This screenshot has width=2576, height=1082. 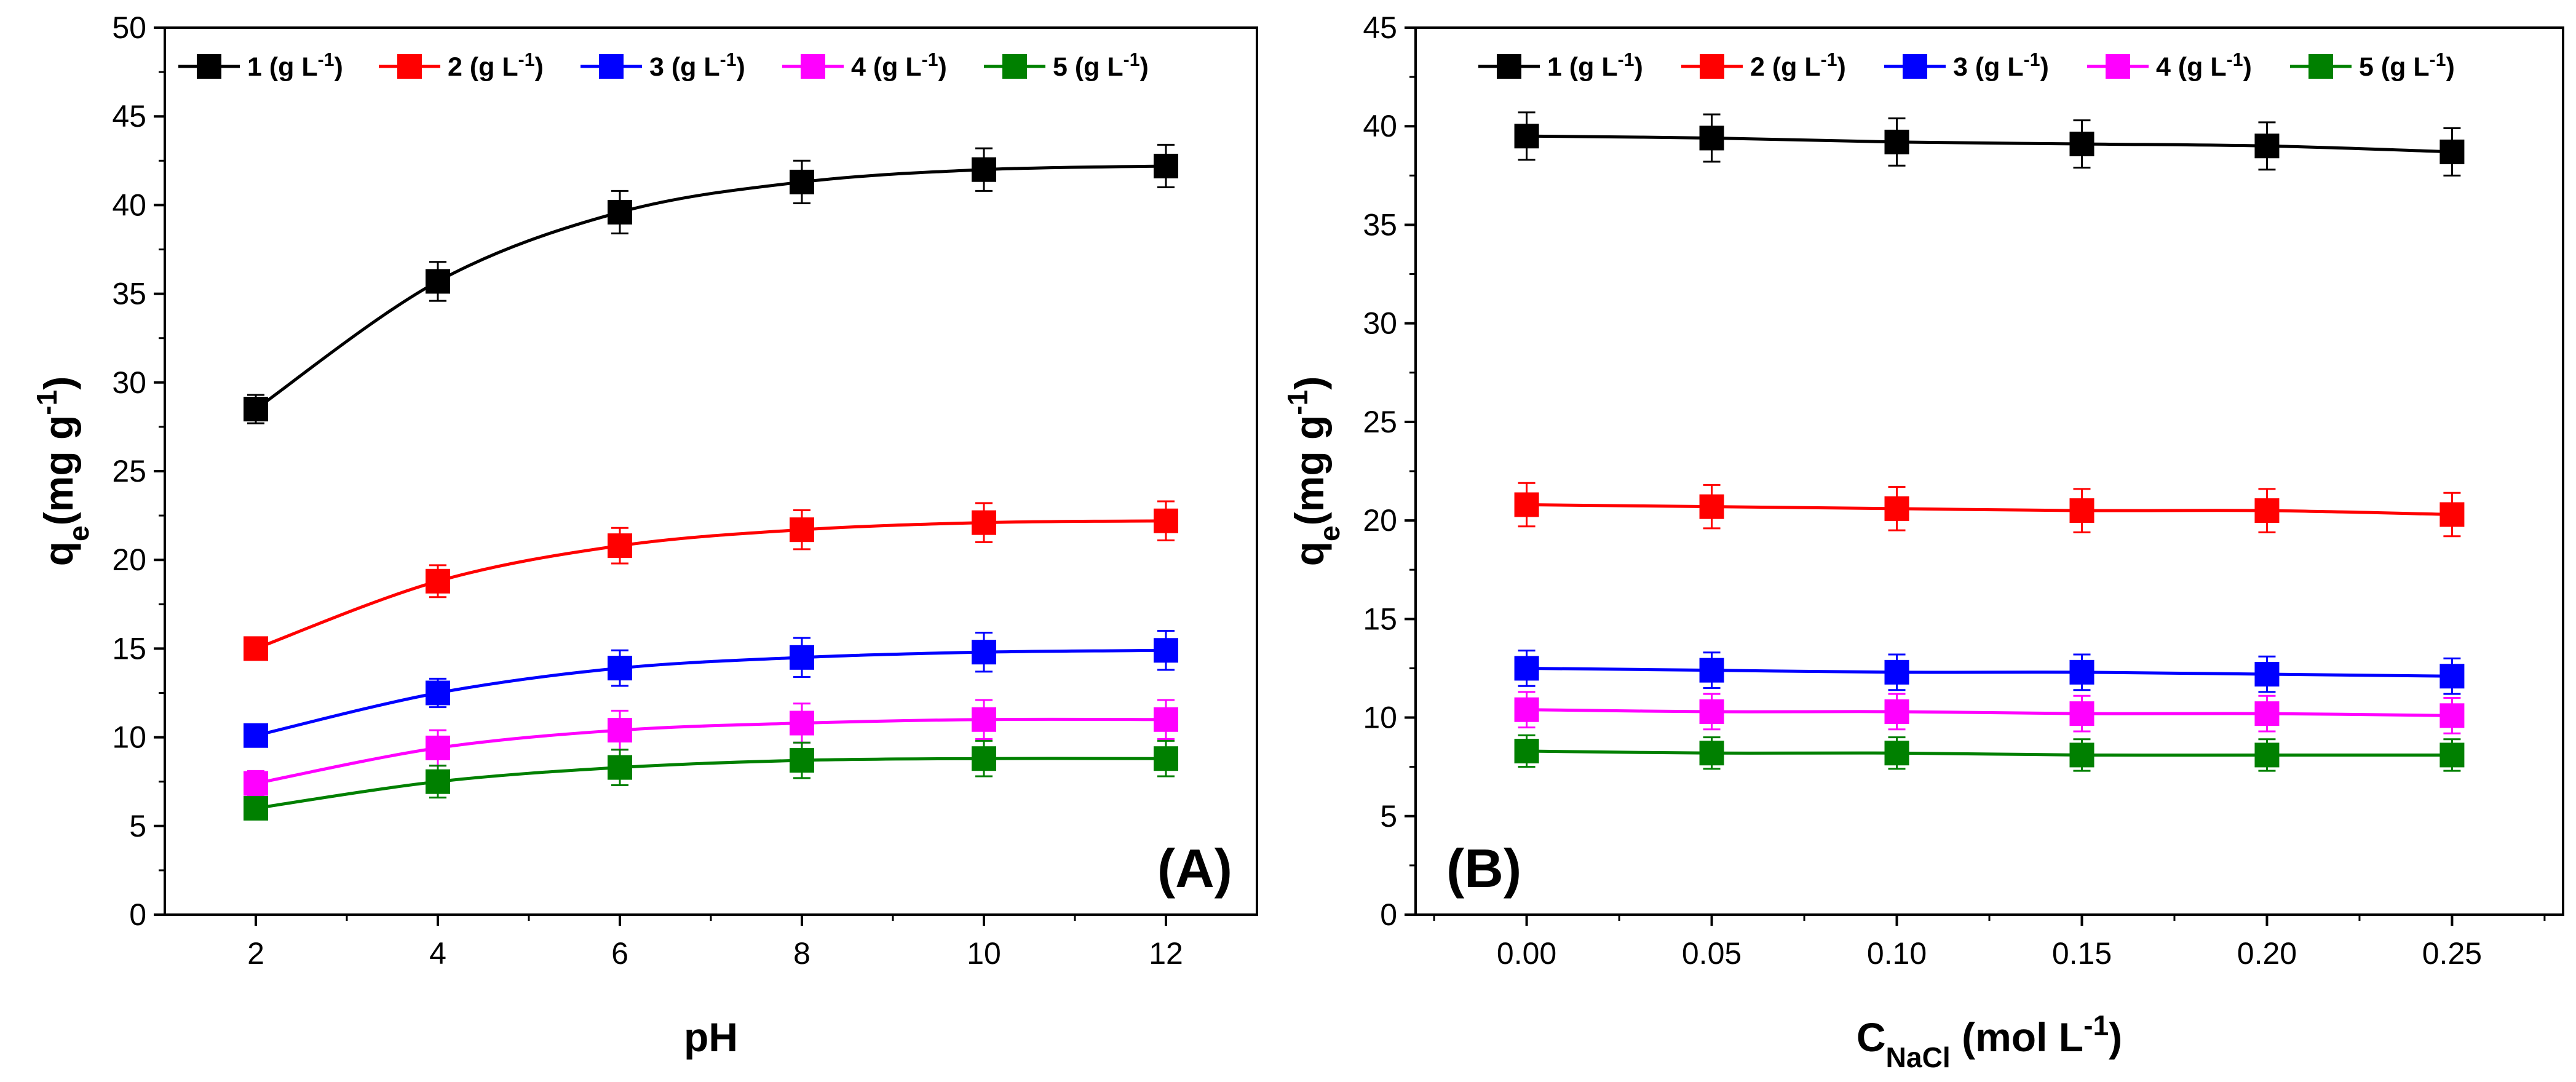 What do you see at coordinates (129, 28) in the screenshot?
I see `y-tick-label: 50` at bounding box center [129, 28].